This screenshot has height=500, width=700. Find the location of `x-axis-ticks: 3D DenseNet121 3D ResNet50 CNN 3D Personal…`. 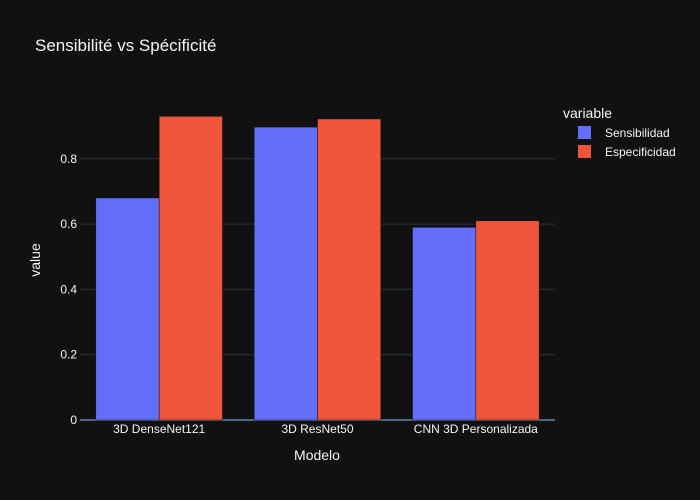

x-axis-ticks: 3D DenseNet121 3D ResNet50 CNN 3D Personal… is located at coordinates (325, 429).